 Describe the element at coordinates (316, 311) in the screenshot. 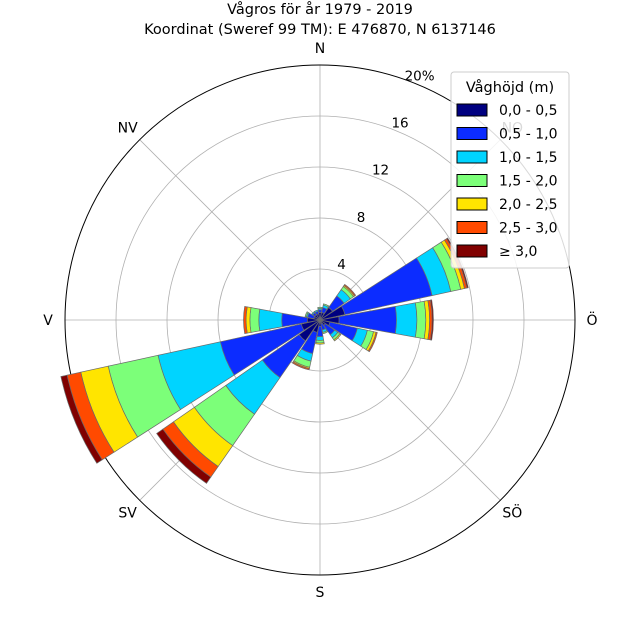

I see `bar-segment-s15-b2` at that location.